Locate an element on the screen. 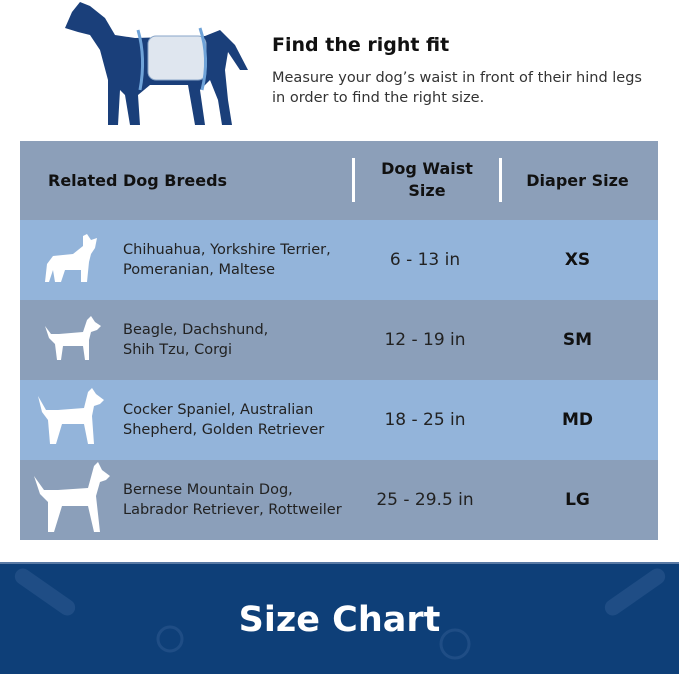 This screenshot has width=679, height=676. waist-size: 25 - 29.5 in is located at coordinates (425, 500).